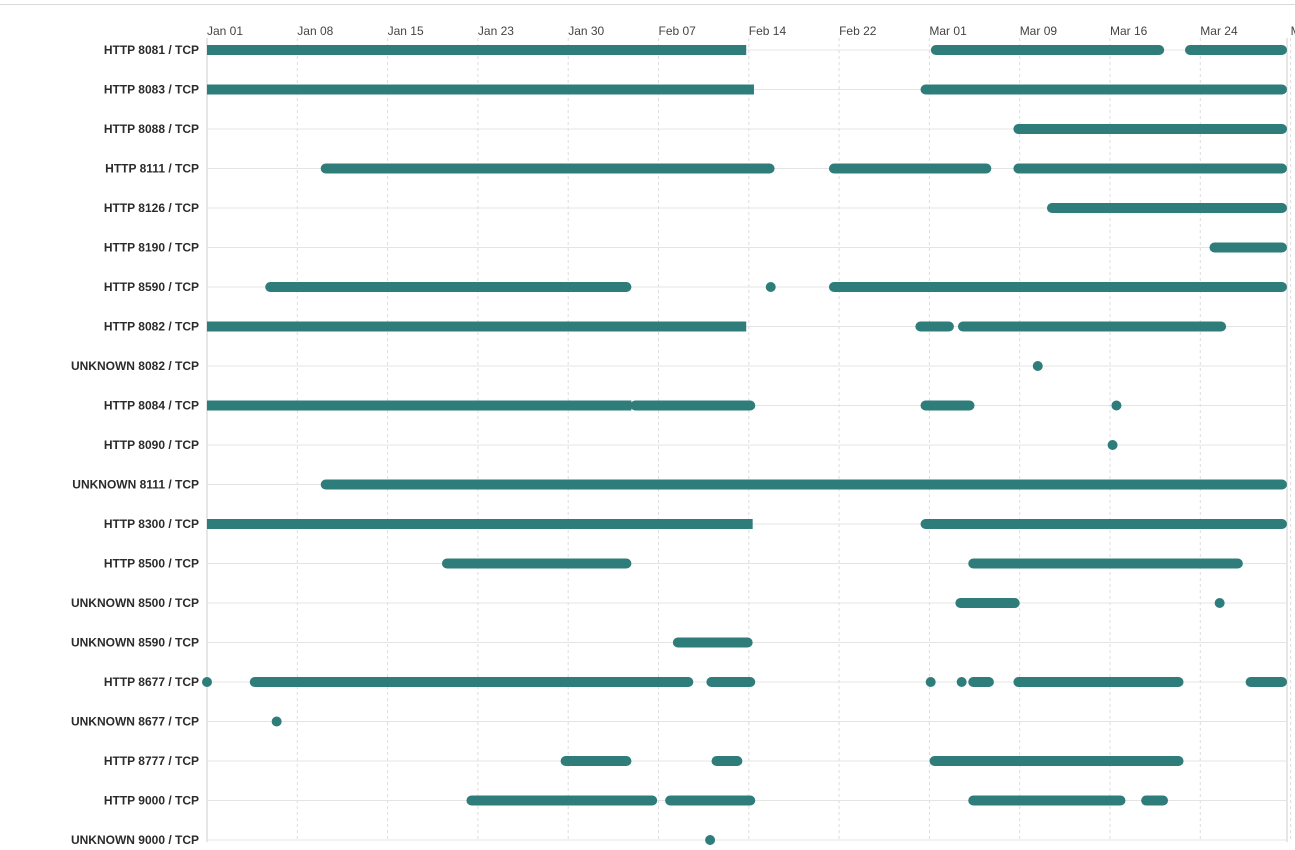 The image size is (1295, 850). I want to click on row-label: HTTP 8677 / TCP, so click(151, 682).